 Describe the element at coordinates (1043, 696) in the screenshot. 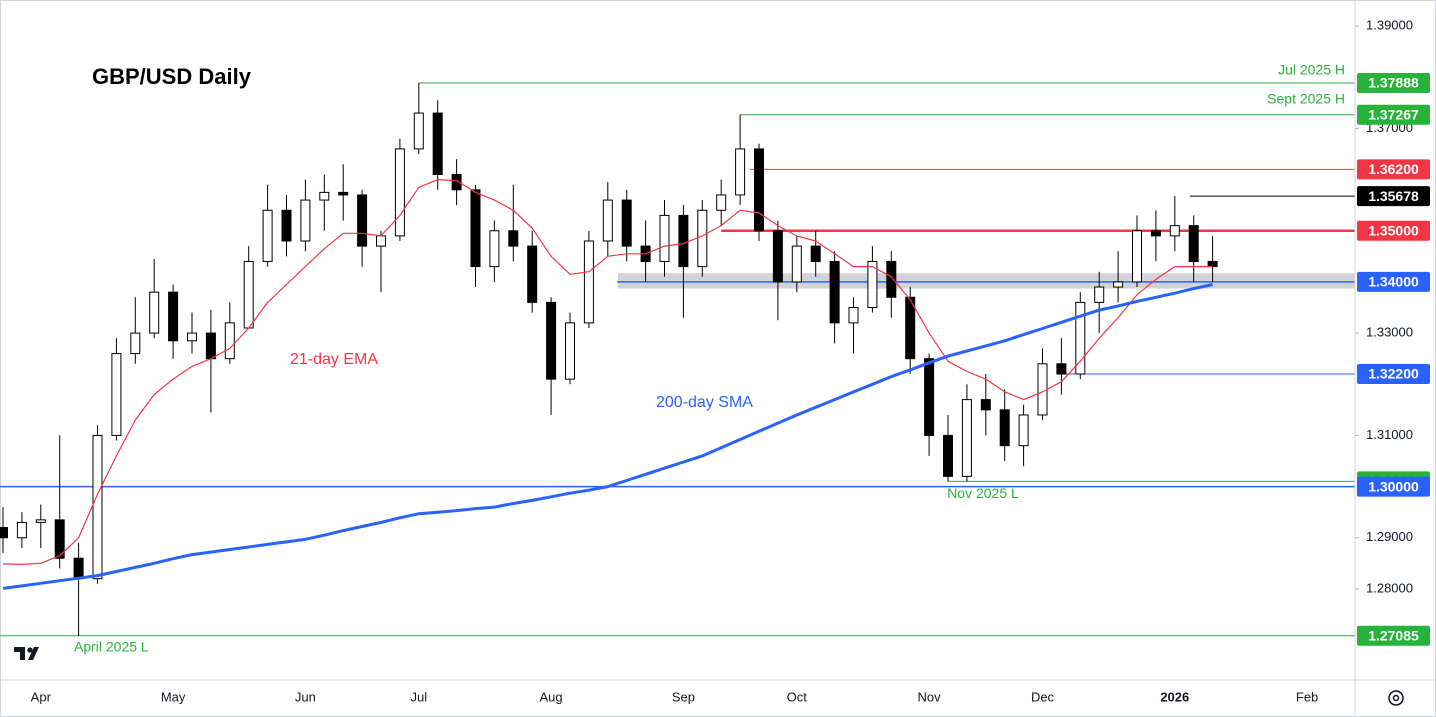

I see `x-tick-label: Dec` at that location.